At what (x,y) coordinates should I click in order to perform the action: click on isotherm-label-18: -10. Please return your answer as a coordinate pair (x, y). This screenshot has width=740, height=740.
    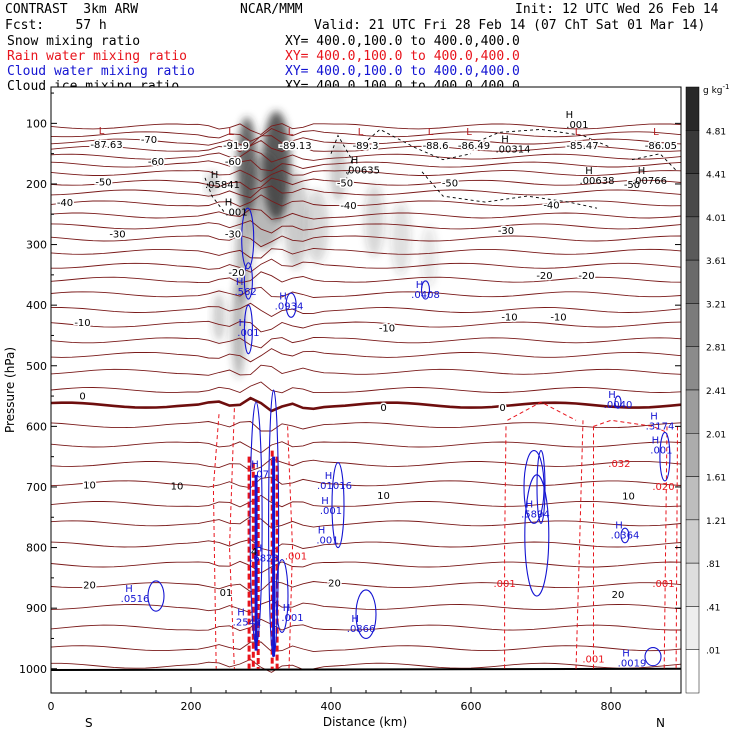
    Looking at the image, I should click on (509, 318).